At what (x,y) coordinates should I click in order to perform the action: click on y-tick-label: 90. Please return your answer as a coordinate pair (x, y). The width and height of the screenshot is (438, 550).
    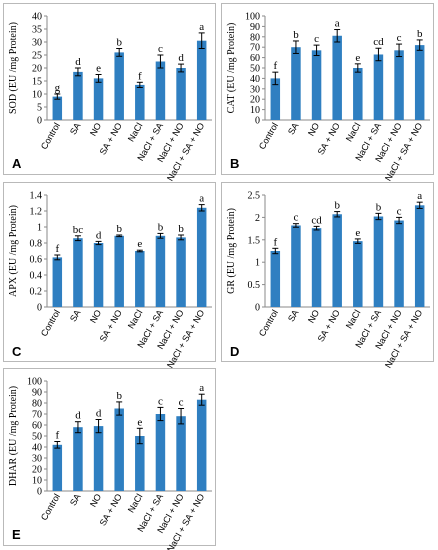
    Looking at the image, I should click on (255, 27).